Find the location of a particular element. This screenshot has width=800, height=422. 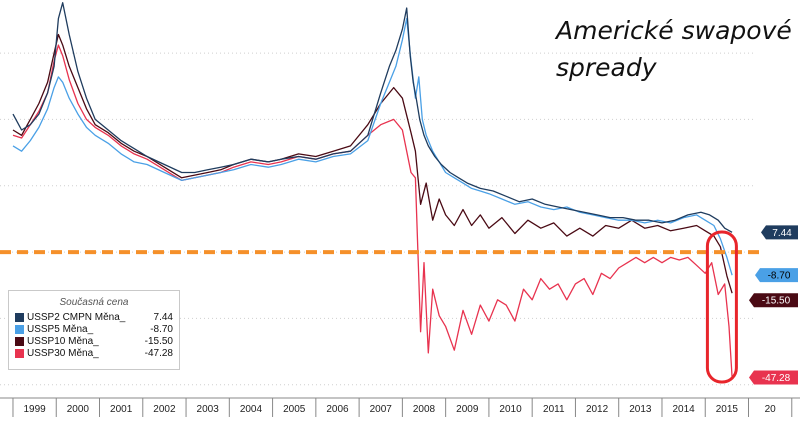

x-tick-label: 2008 is located at coordinates (424, 409).